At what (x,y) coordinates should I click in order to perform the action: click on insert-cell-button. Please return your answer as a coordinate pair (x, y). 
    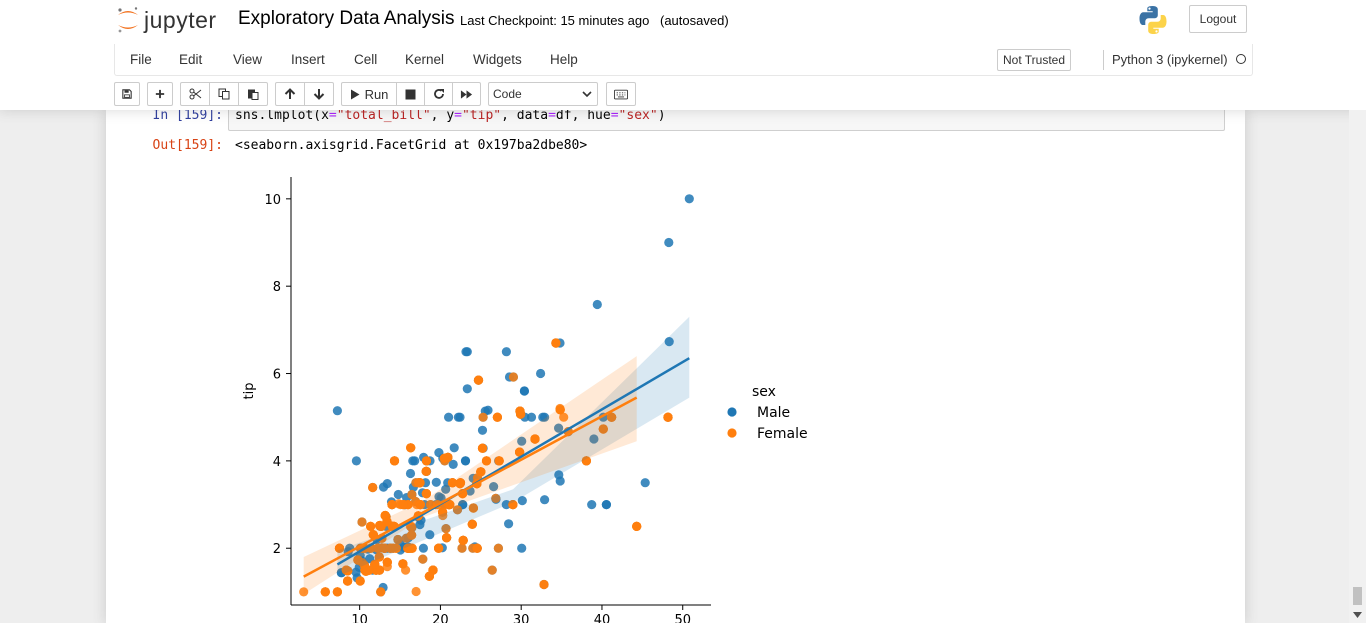
    Looking at the image, I should click on (160, 94).